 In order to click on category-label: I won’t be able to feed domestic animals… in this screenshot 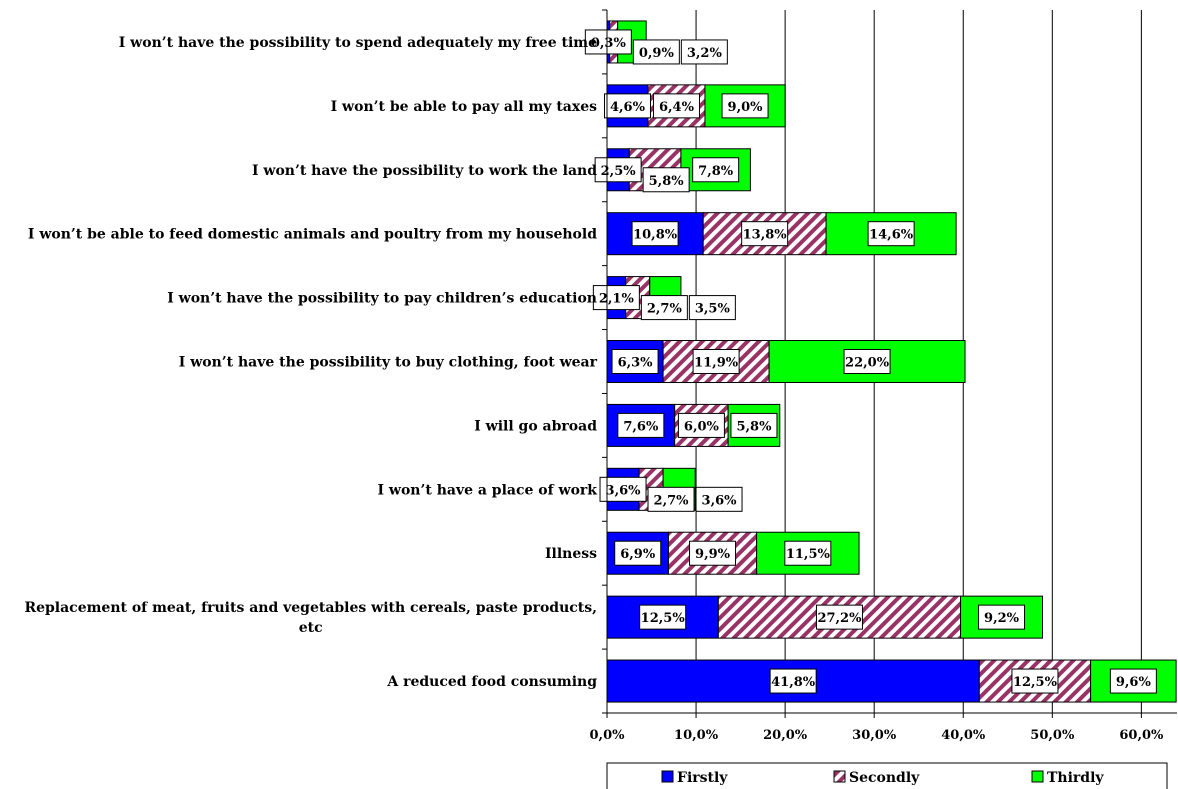, I will do `click(312, 235)`.